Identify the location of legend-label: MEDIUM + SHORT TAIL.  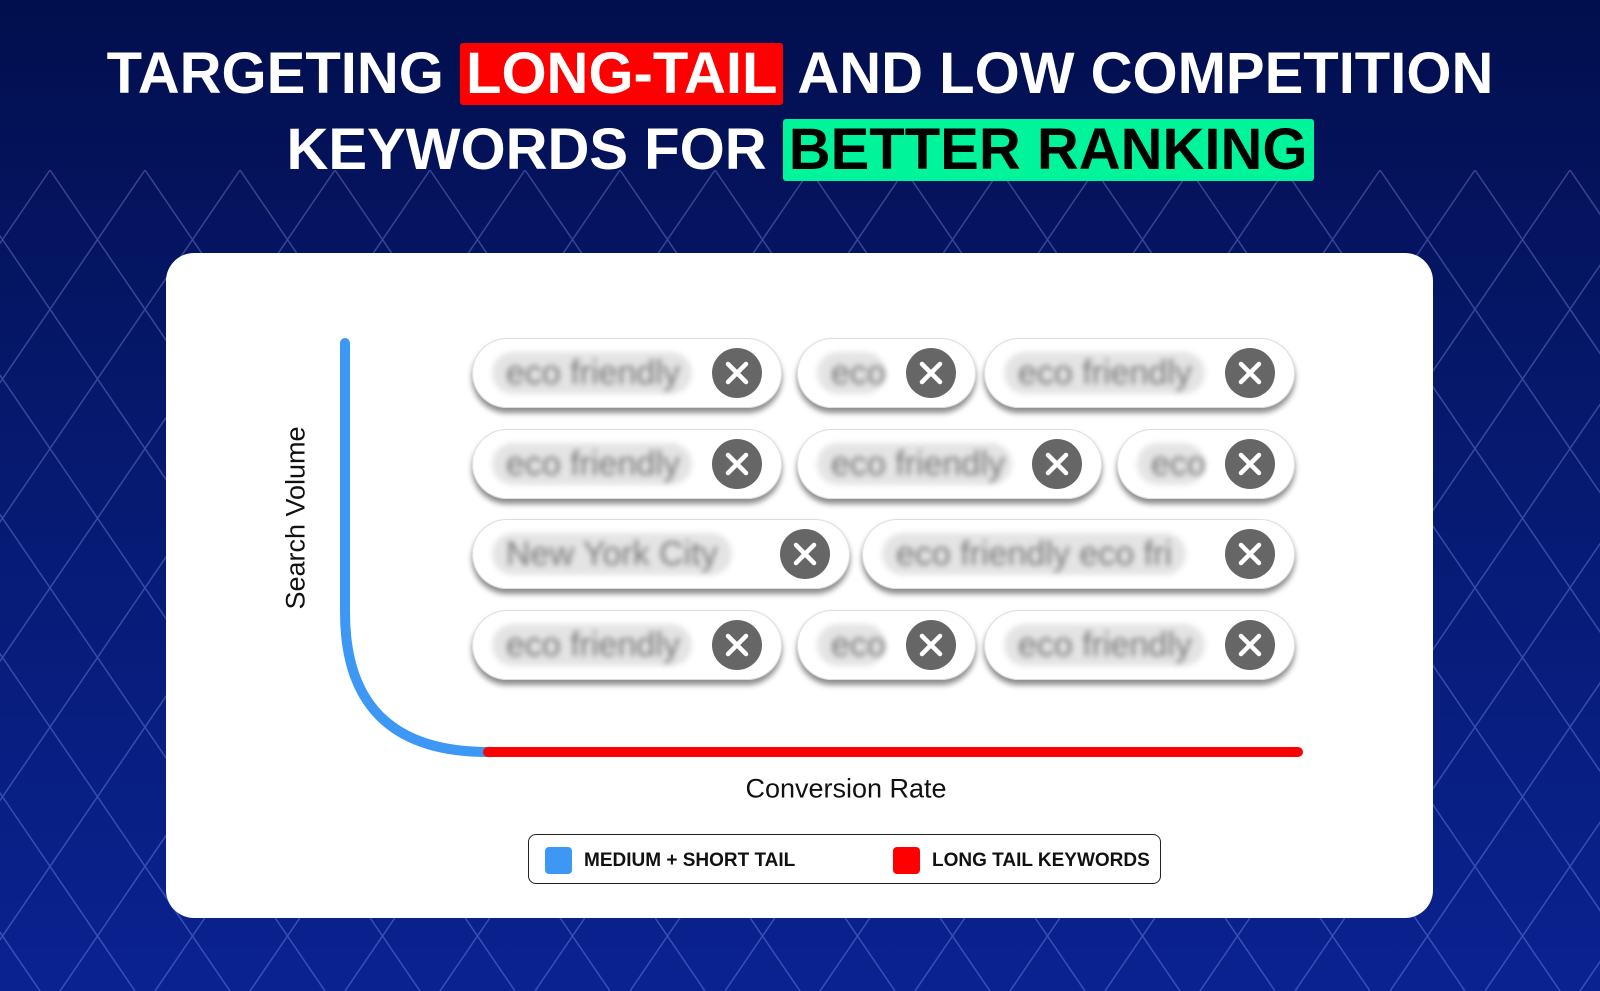
(690, 860).